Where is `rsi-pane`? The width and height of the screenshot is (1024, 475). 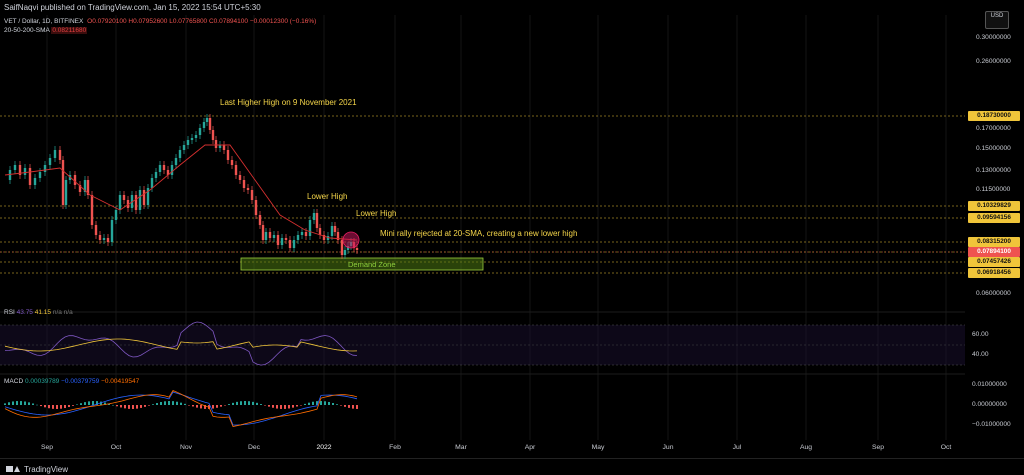
rsi-pane is located at coordinates (482, 343).